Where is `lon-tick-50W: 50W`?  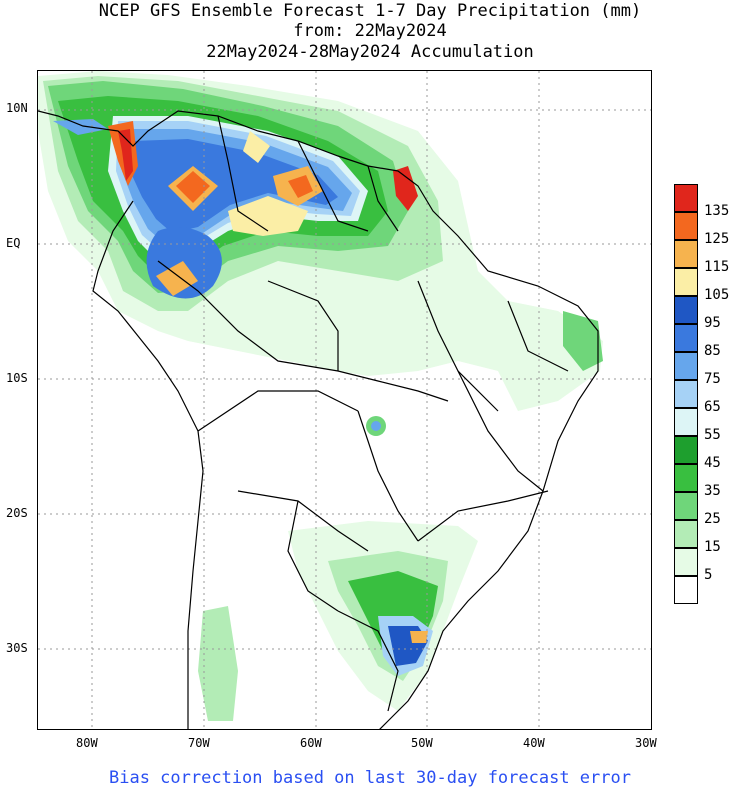
lon-tick-50W: 50W is located at coordinates (422, 743).